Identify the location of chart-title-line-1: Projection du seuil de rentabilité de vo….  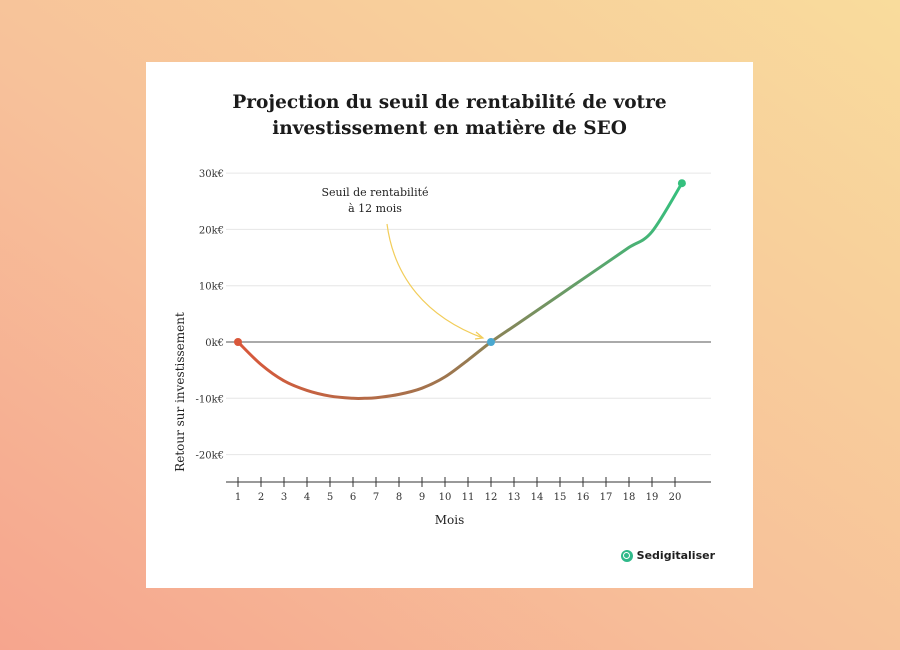
(449, 102).